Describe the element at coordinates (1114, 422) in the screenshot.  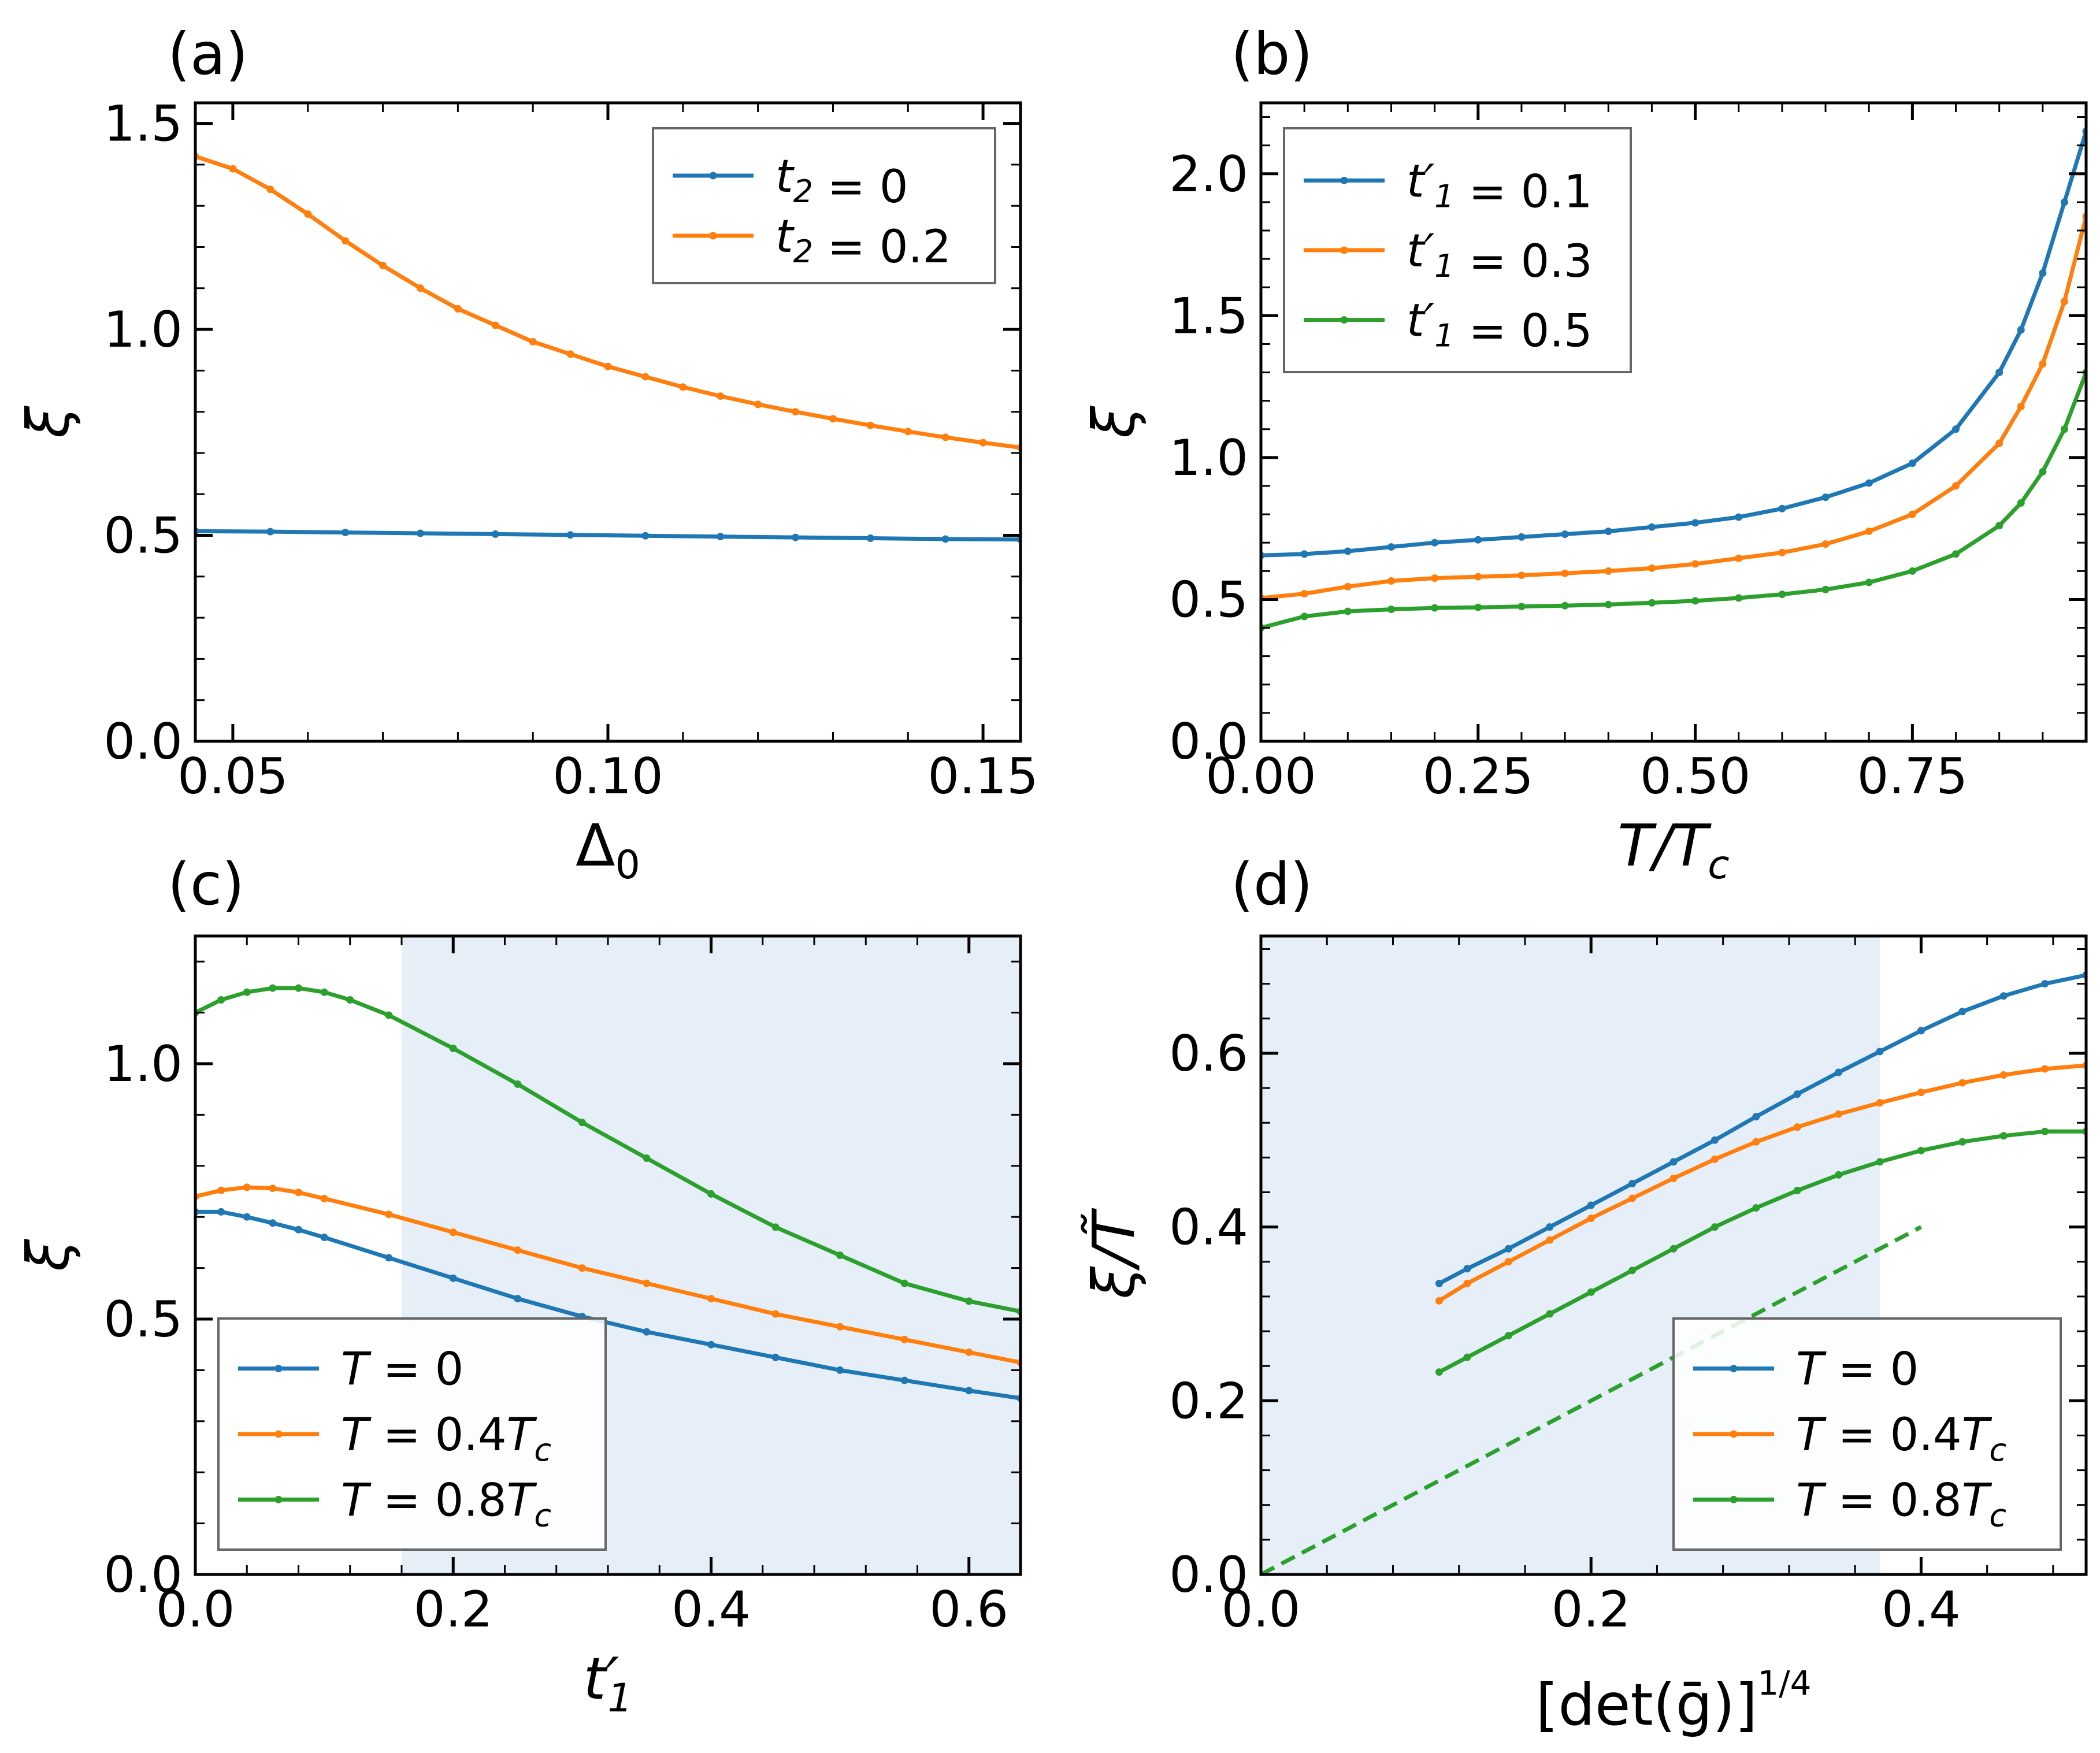
I see `y-axis-label: ξ` at that location.